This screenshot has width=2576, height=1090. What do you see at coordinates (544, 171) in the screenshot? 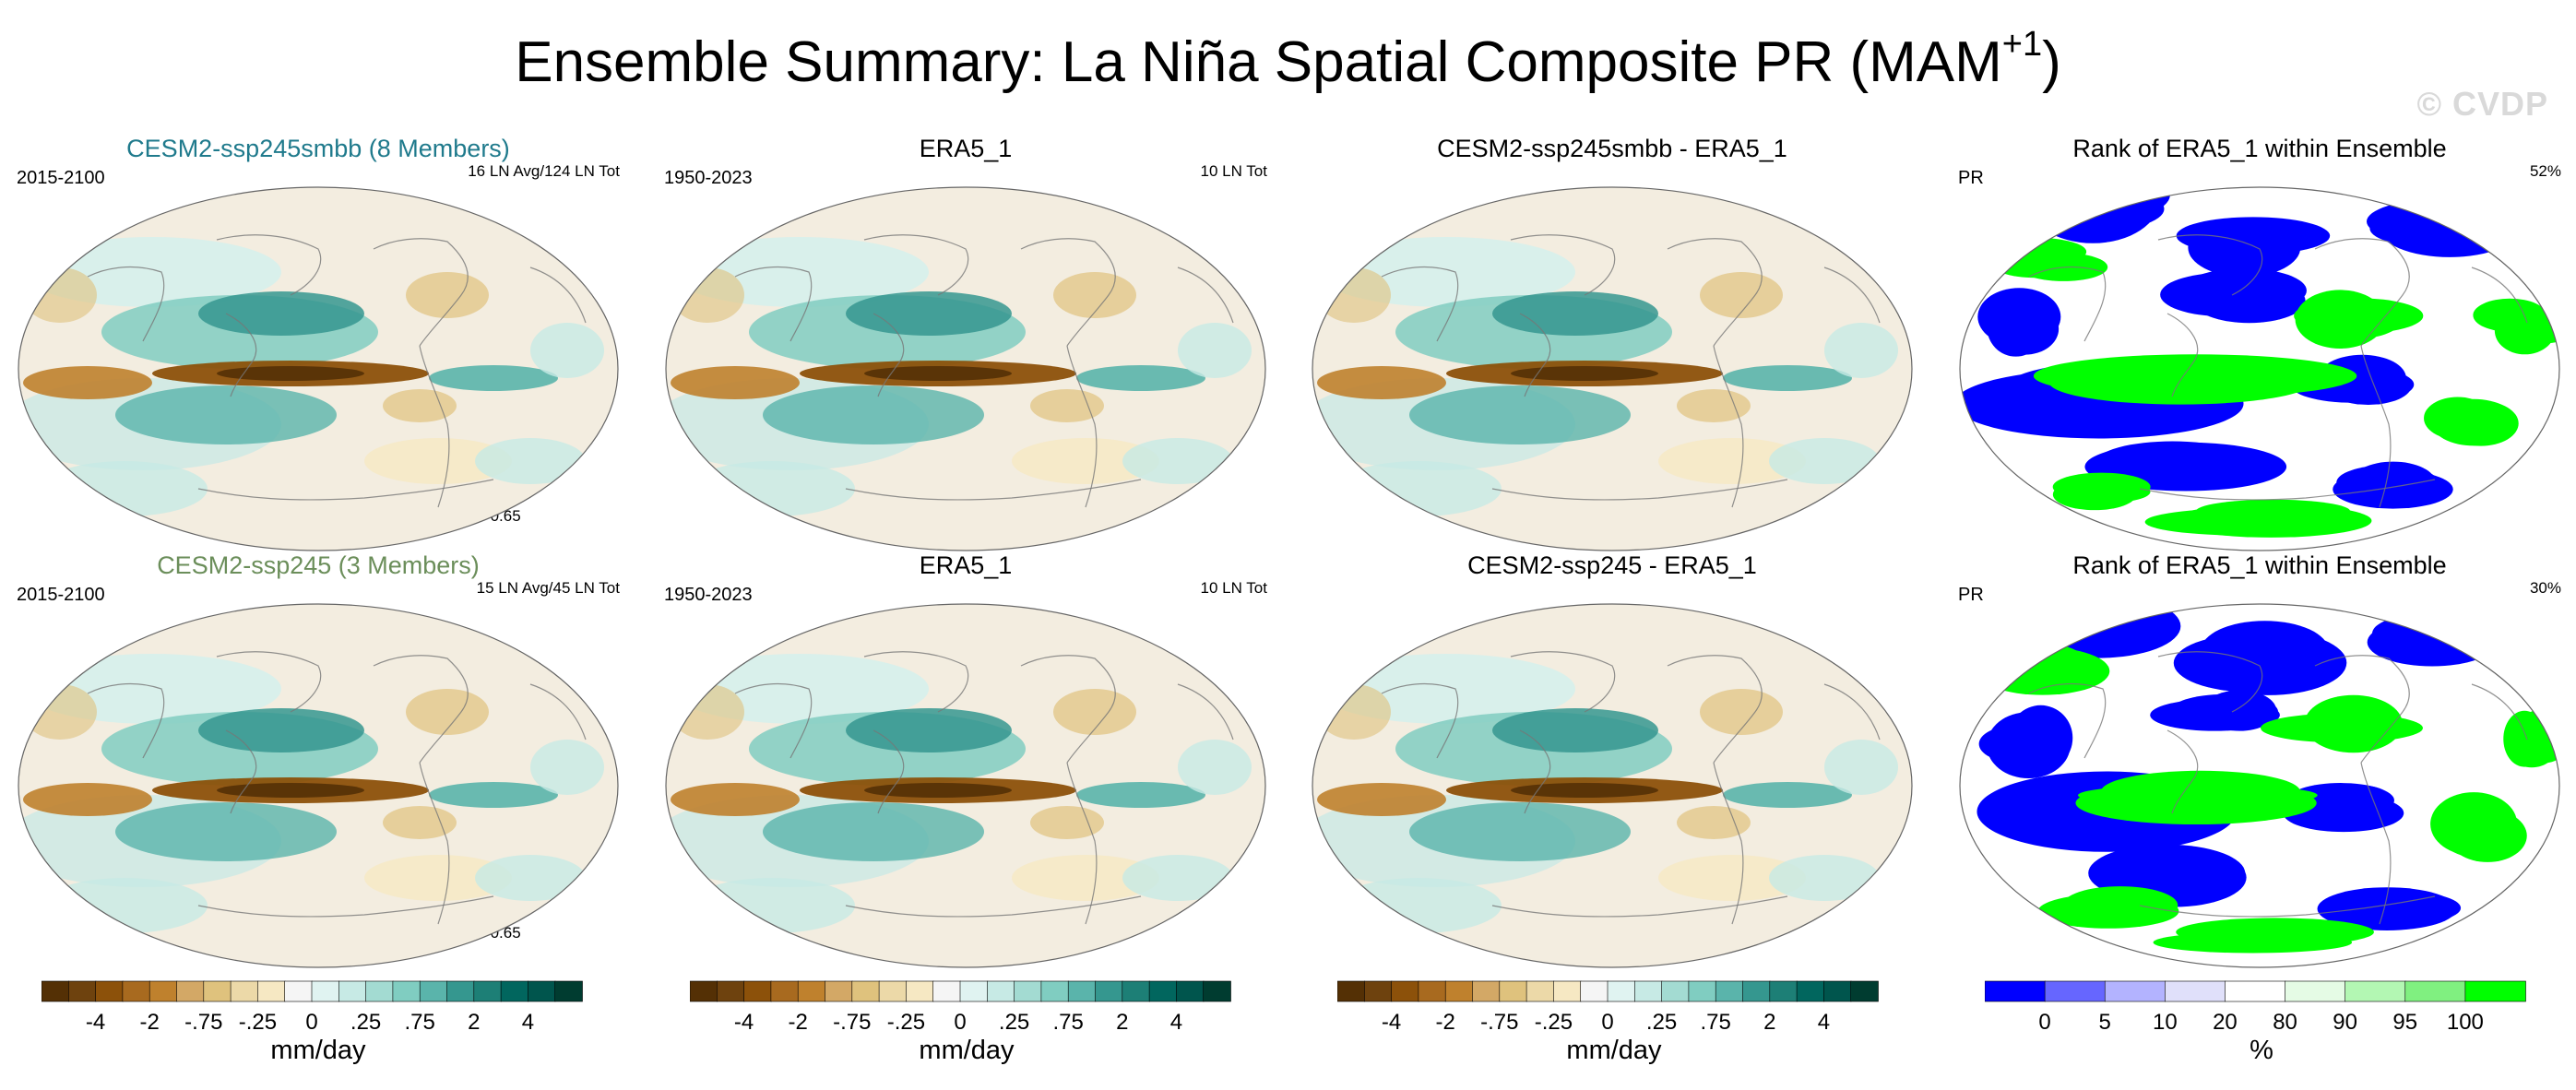
I see `panel-count: 16 LN Avg/124 LN Tot` at bounding box center [544, 171].